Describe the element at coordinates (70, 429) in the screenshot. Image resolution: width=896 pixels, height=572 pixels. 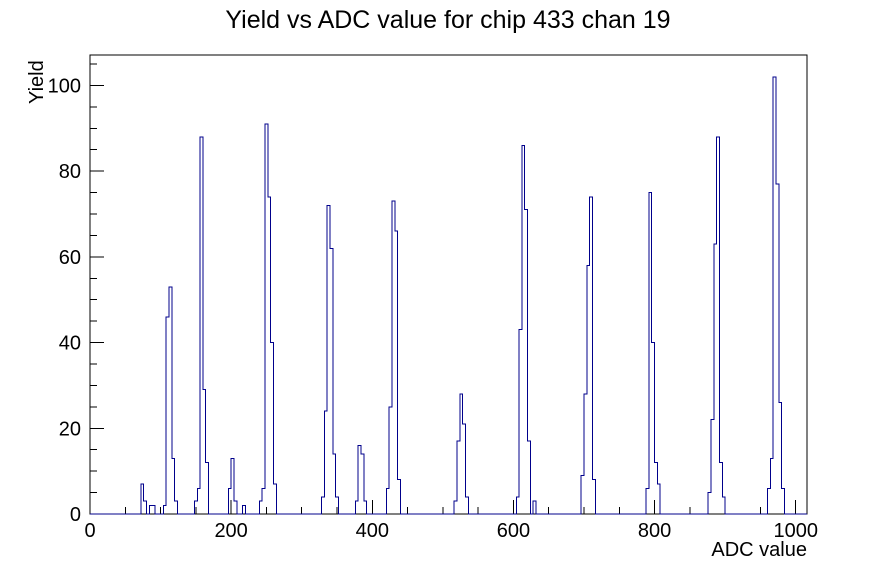
I see `y-tick-label: 20` at that location.